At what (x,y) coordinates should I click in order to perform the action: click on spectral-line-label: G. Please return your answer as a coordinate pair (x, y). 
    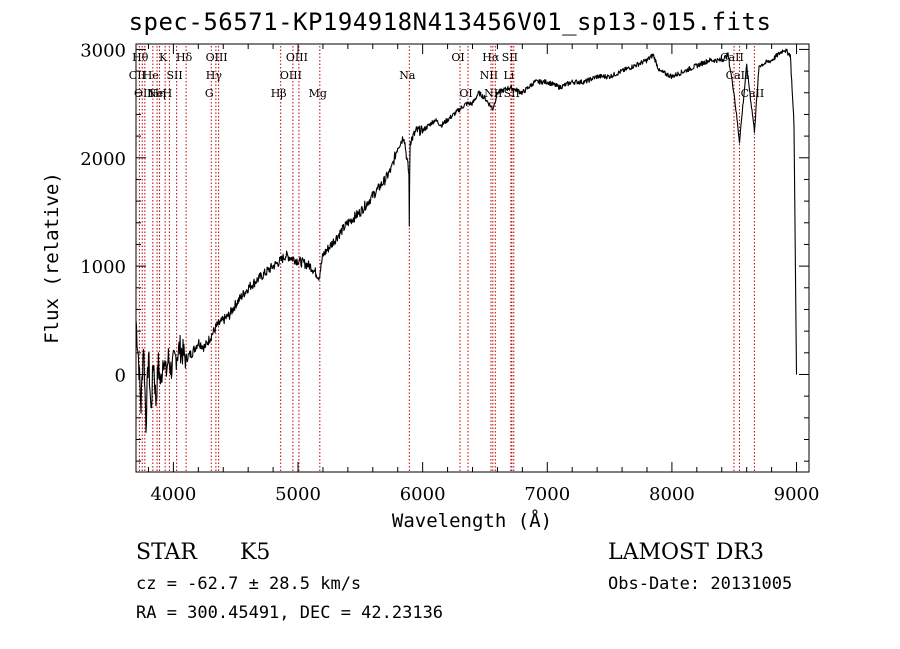
    Looking at the image, I should click on (209, 93).